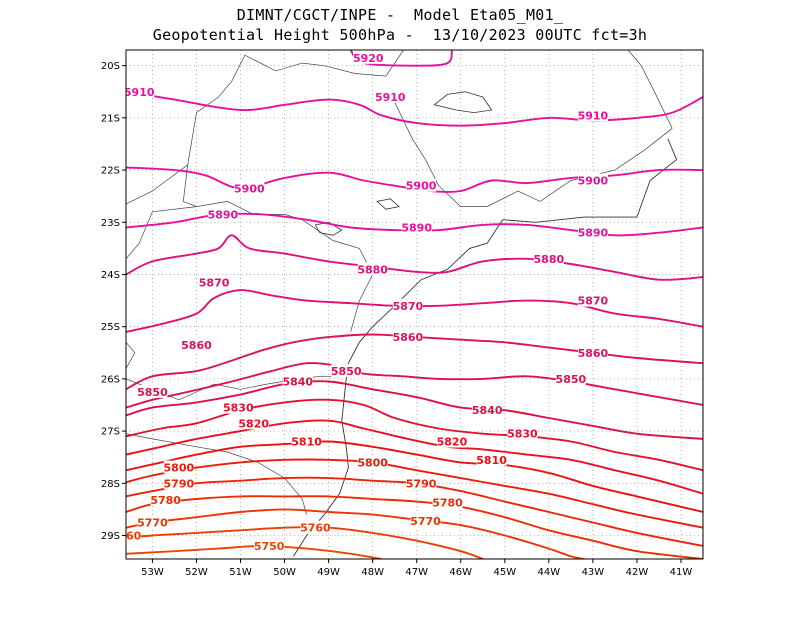  Describe the element at coordinates (110, 171) in the screenshot. I see `lat-tick-label: 22S` at that location.